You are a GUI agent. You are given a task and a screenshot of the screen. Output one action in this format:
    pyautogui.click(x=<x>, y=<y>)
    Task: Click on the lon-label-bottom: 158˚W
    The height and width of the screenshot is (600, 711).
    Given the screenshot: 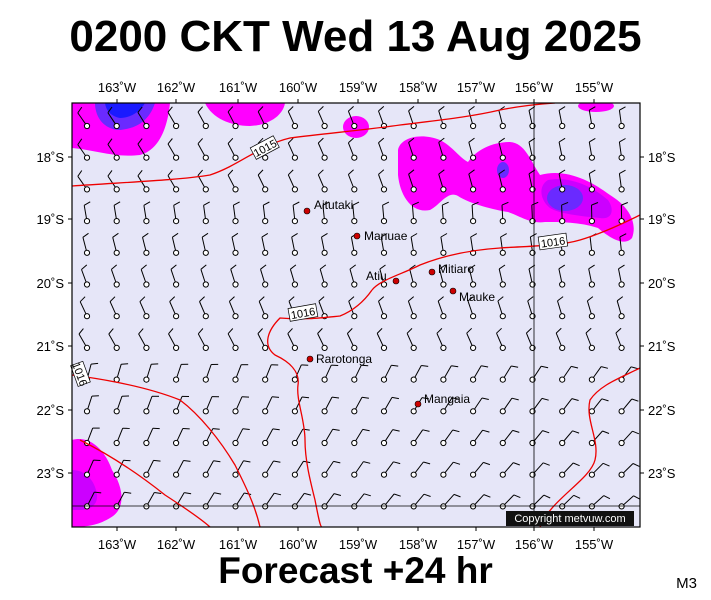 What is the action you would take?
    pyautogui.click(x=418, y=544)
    